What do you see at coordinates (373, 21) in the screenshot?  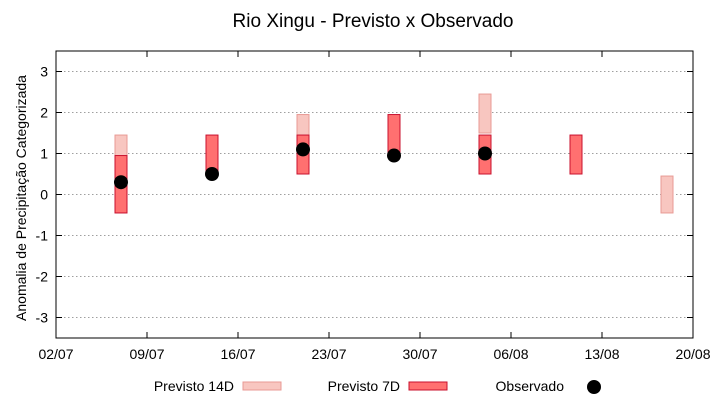 I see `chart-title: Rio Xingu - Previsto x Observado` at bounding box center [373, 21].